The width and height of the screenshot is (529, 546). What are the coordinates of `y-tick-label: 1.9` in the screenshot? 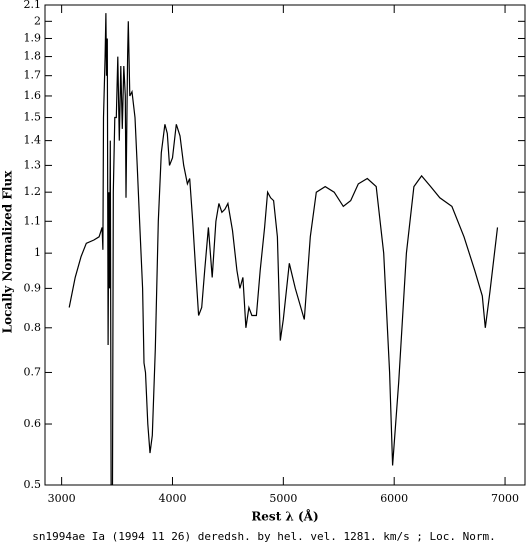 It's located at (33, 37).